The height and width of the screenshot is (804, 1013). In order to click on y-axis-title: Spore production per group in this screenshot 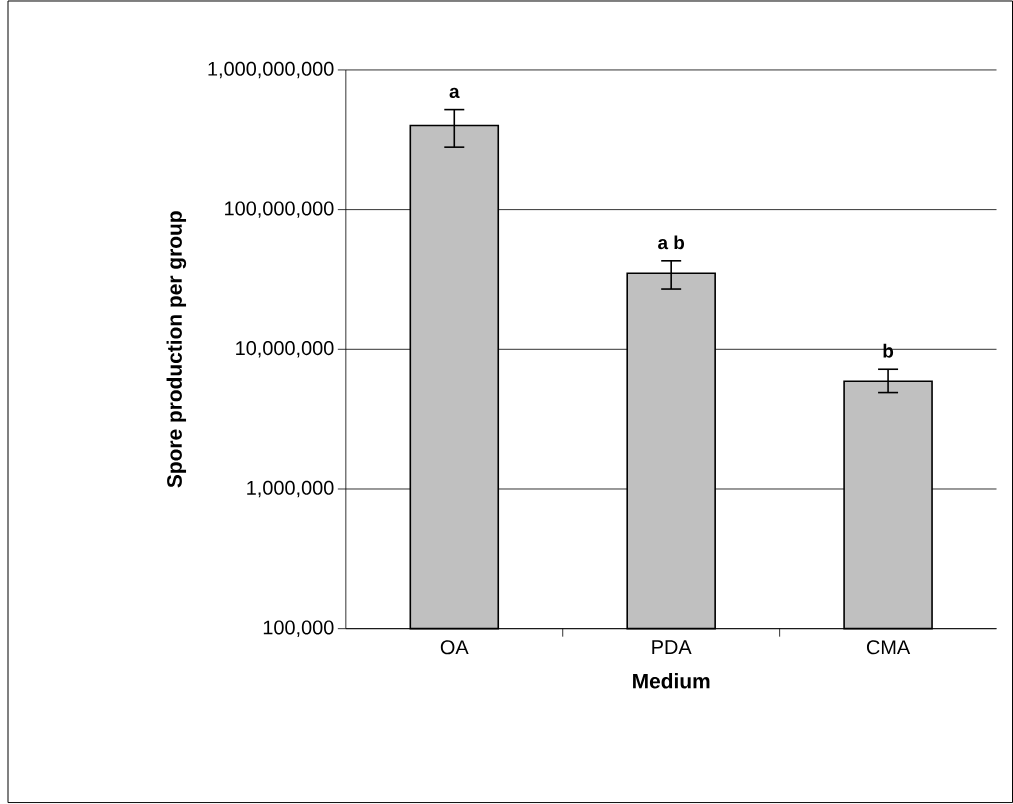, I will do `click(176, 349)`.